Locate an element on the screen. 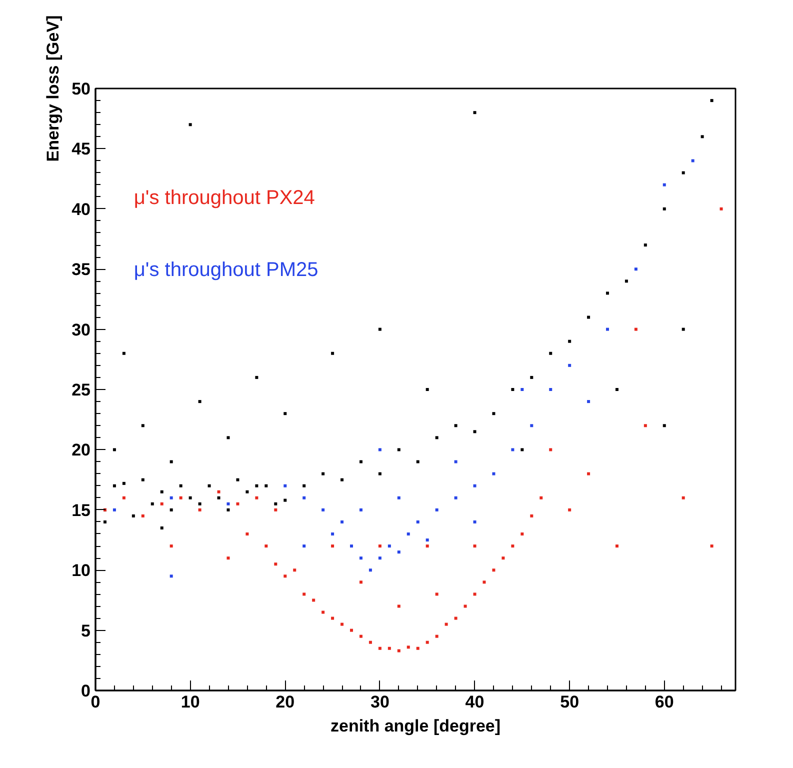  y-tick-label: 15 is located at coordinates (81, 510).